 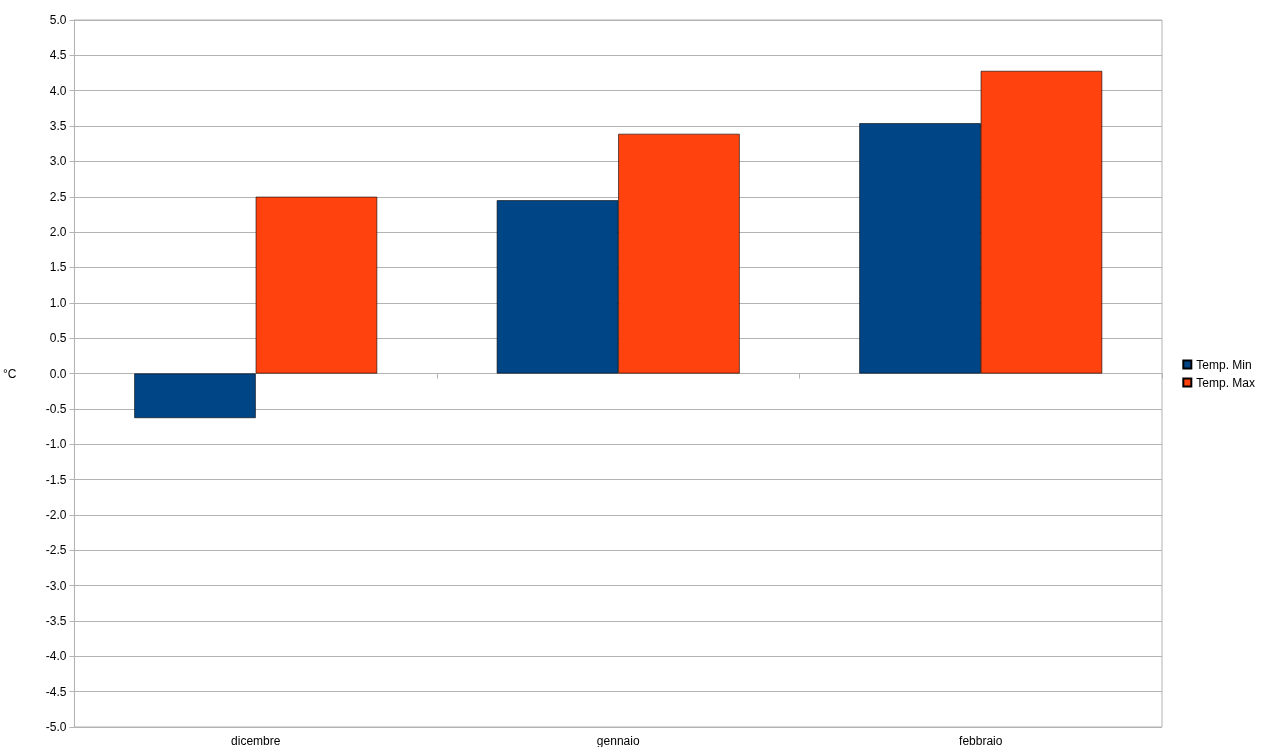 What do you see at coordinates (58, 338) in the screenshot?
I see `y-tick-label: 0.5` at bounding box center [58, 338].